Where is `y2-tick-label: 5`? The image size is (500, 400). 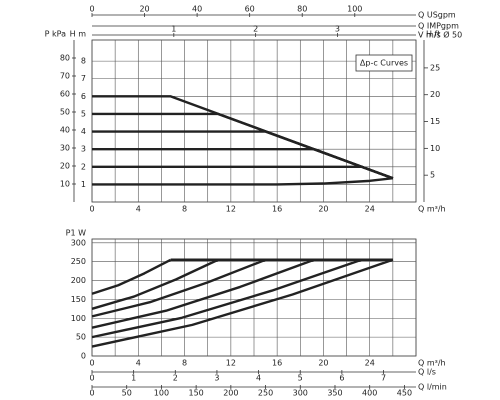
y2-tick-label: 5 is located at coordinates (432, 175).